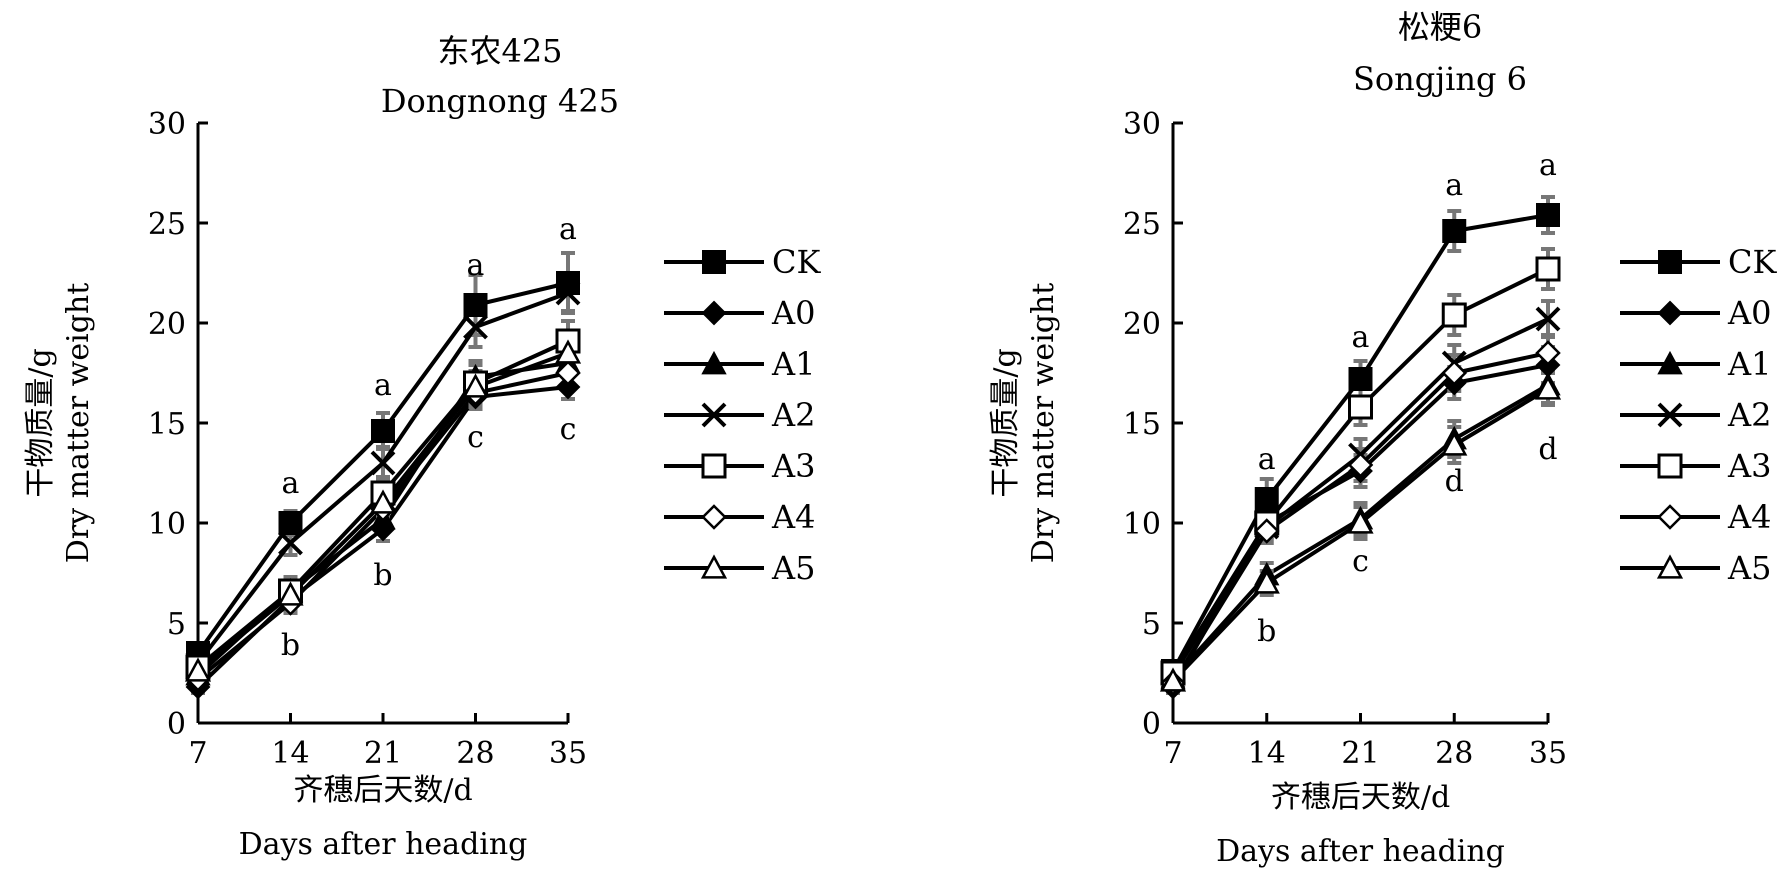  What do you see at coordinates (1142, 224) in the screenshot?
I see `y-tick-label: 25` at bounding box center [1142, 224].